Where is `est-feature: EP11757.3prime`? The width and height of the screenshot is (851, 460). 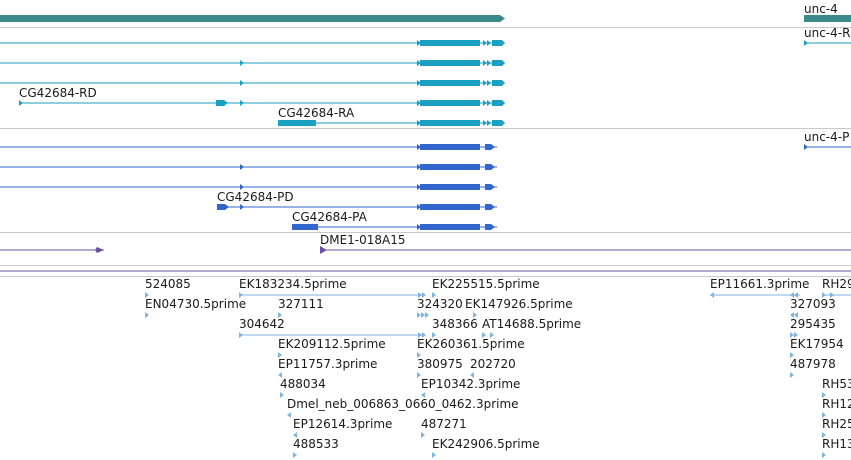 est-feature: EP11757.3prime is located at coordinates (327, 367).